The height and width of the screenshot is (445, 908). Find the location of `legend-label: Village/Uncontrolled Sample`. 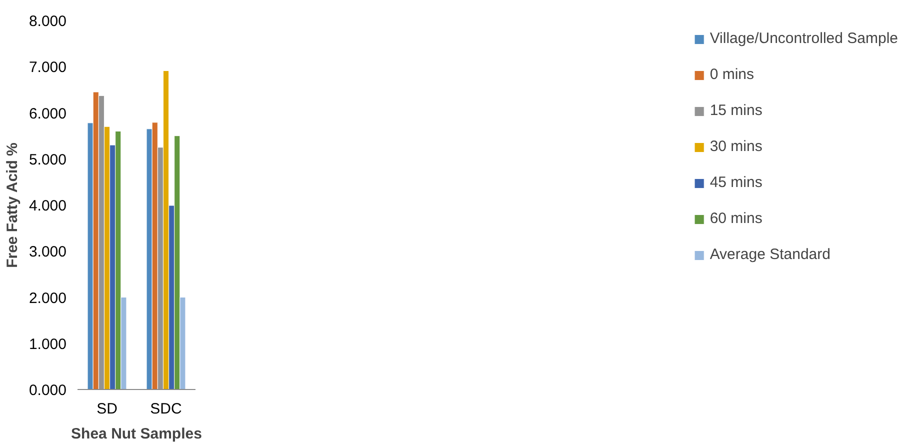

legend-label: Village/Uncontrolled Sample is located at coordinates (804, 38).